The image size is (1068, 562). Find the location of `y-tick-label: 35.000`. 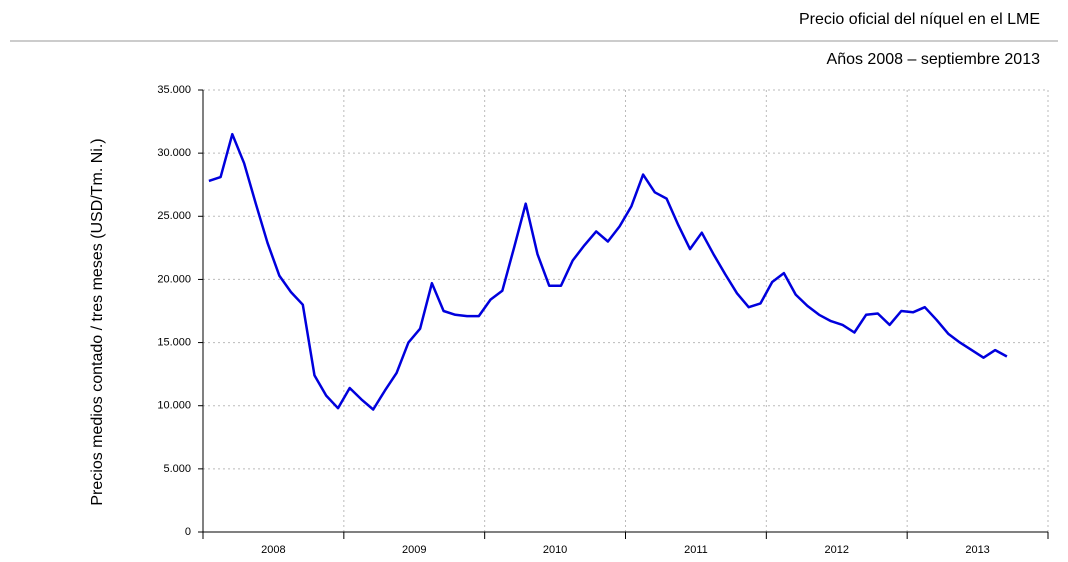

y-tick-label: 35.000 is located at coordinates (174, 90).